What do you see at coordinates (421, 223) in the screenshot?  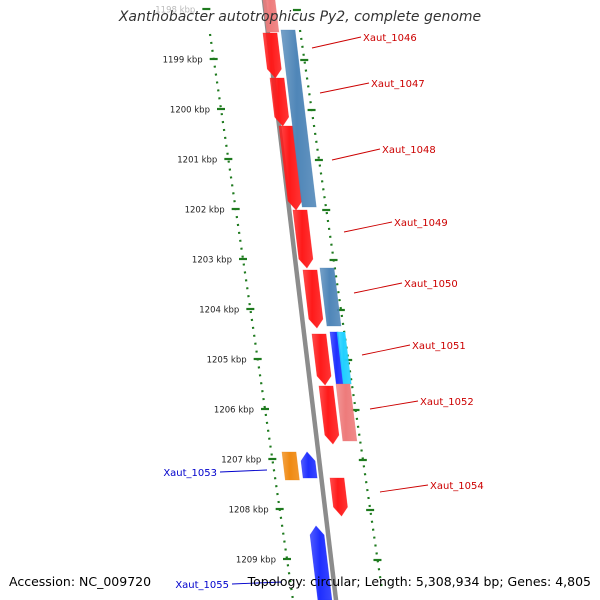 I see `gene-label-xaut-1049: Xaut_1049` at bounding box center [421, 223].